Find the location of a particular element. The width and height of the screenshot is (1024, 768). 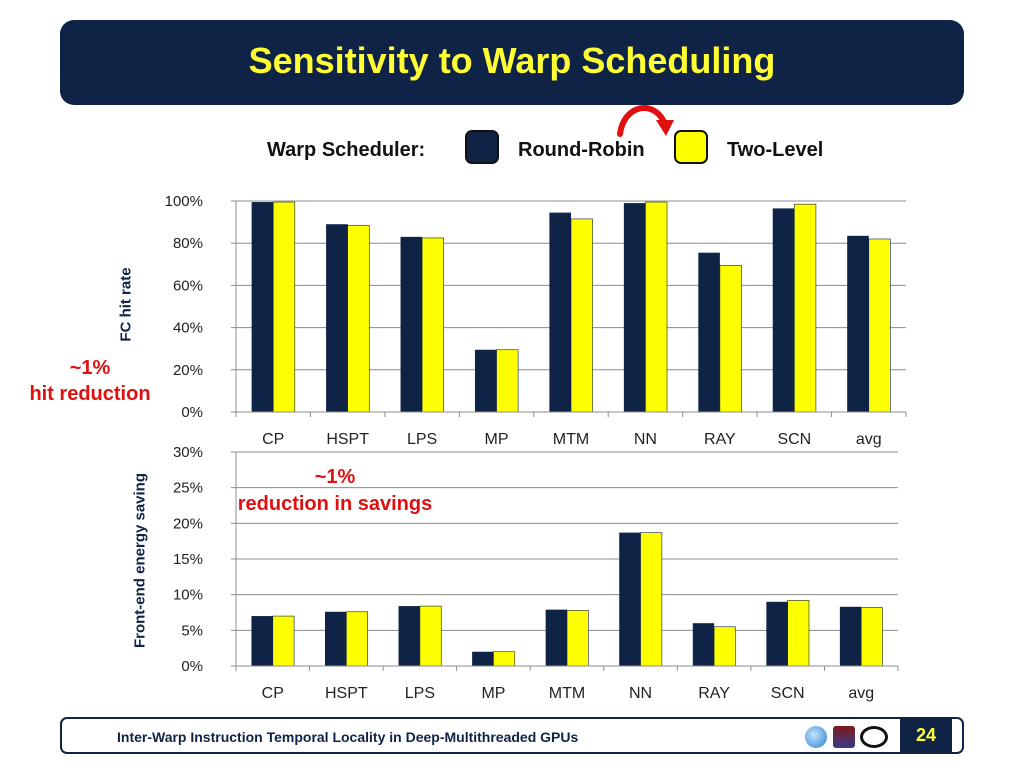

switch-arrow-icon is located at coordinates (645, 121).